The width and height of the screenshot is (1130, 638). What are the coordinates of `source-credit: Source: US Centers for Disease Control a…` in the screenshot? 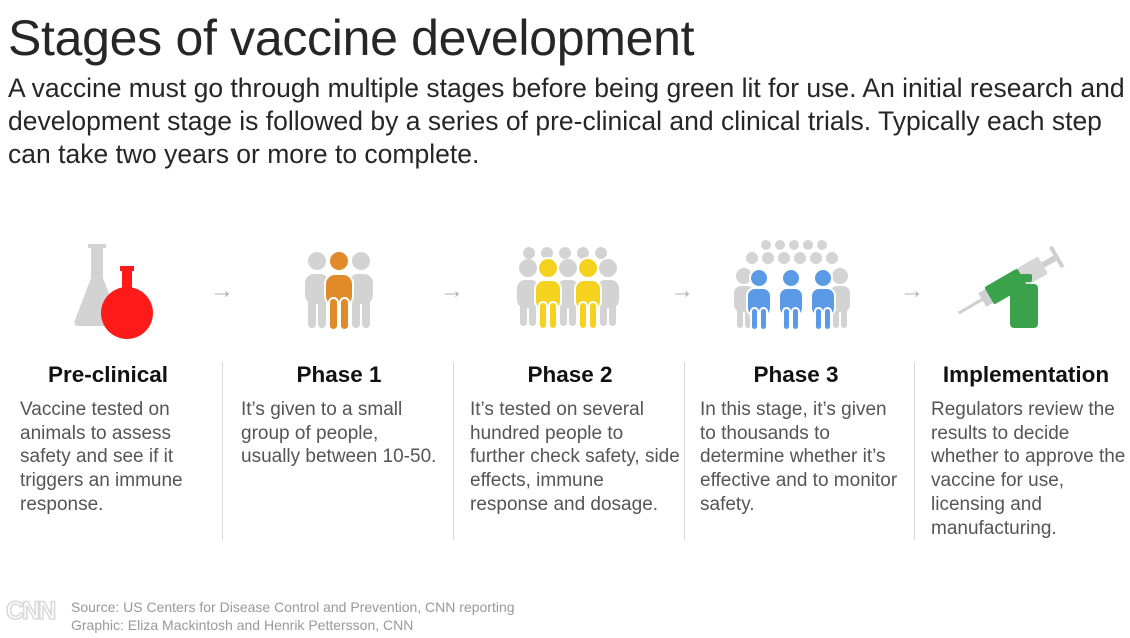 It's located at (293, 616).